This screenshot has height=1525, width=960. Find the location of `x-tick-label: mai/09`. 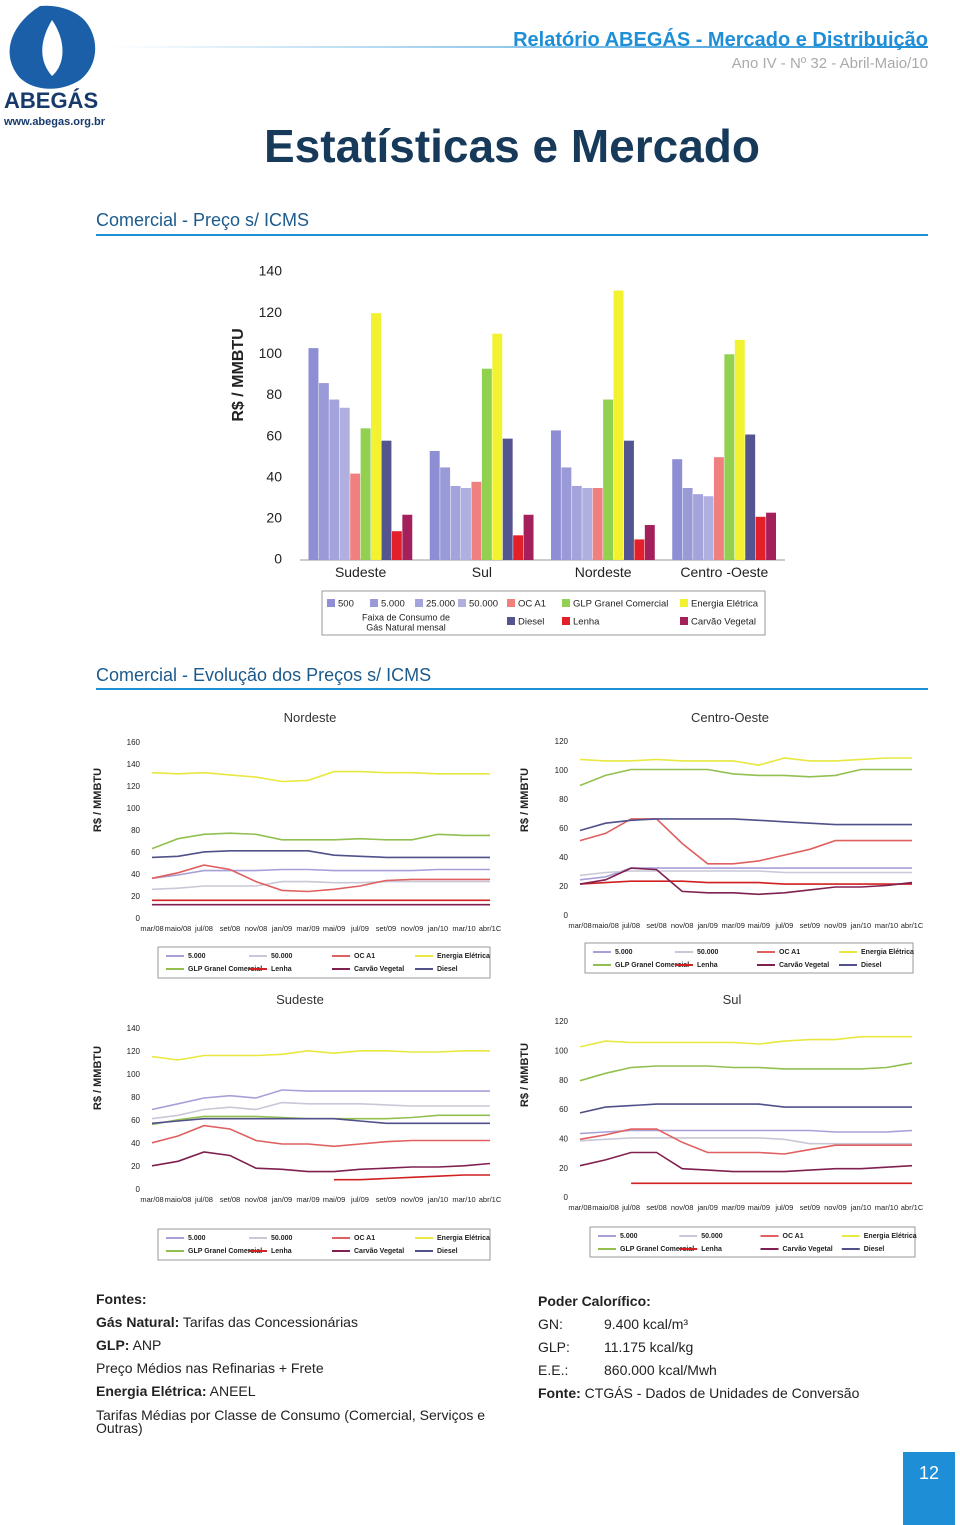

x-tick-label: mai/09 is located at coordinates (759, 1207).